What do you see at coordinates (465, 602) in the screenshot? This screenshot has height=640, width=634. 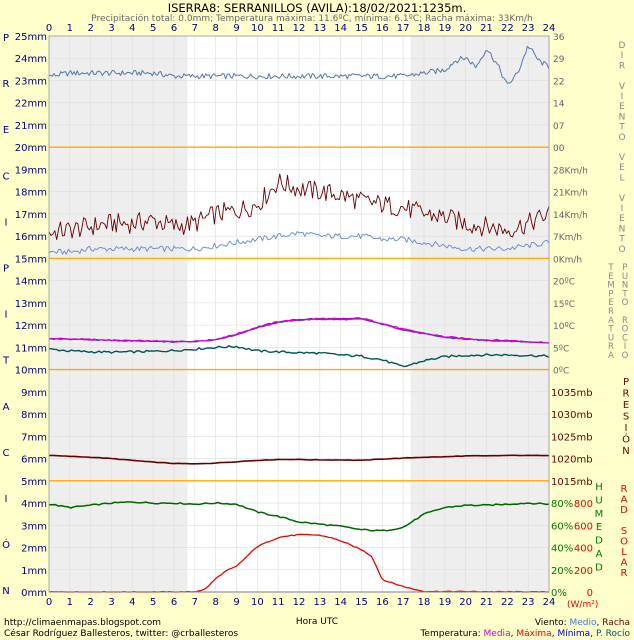 I see `hour-label-bottom: 20` at bounding box center [465, 602].